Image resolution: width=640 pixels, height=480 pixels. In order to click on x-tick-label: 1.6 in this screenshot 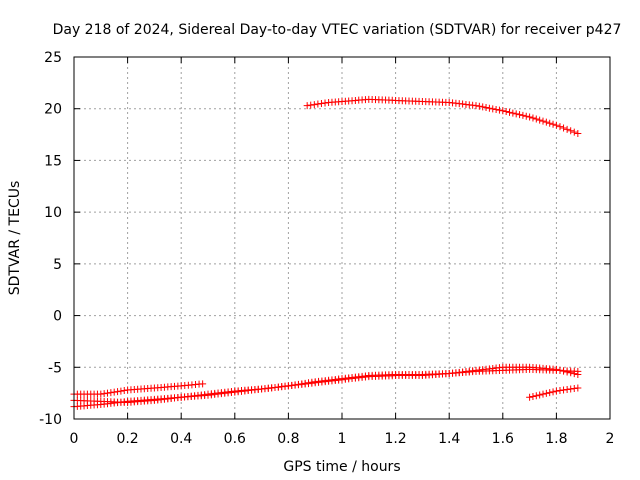, I will do `click(503, 439)`.